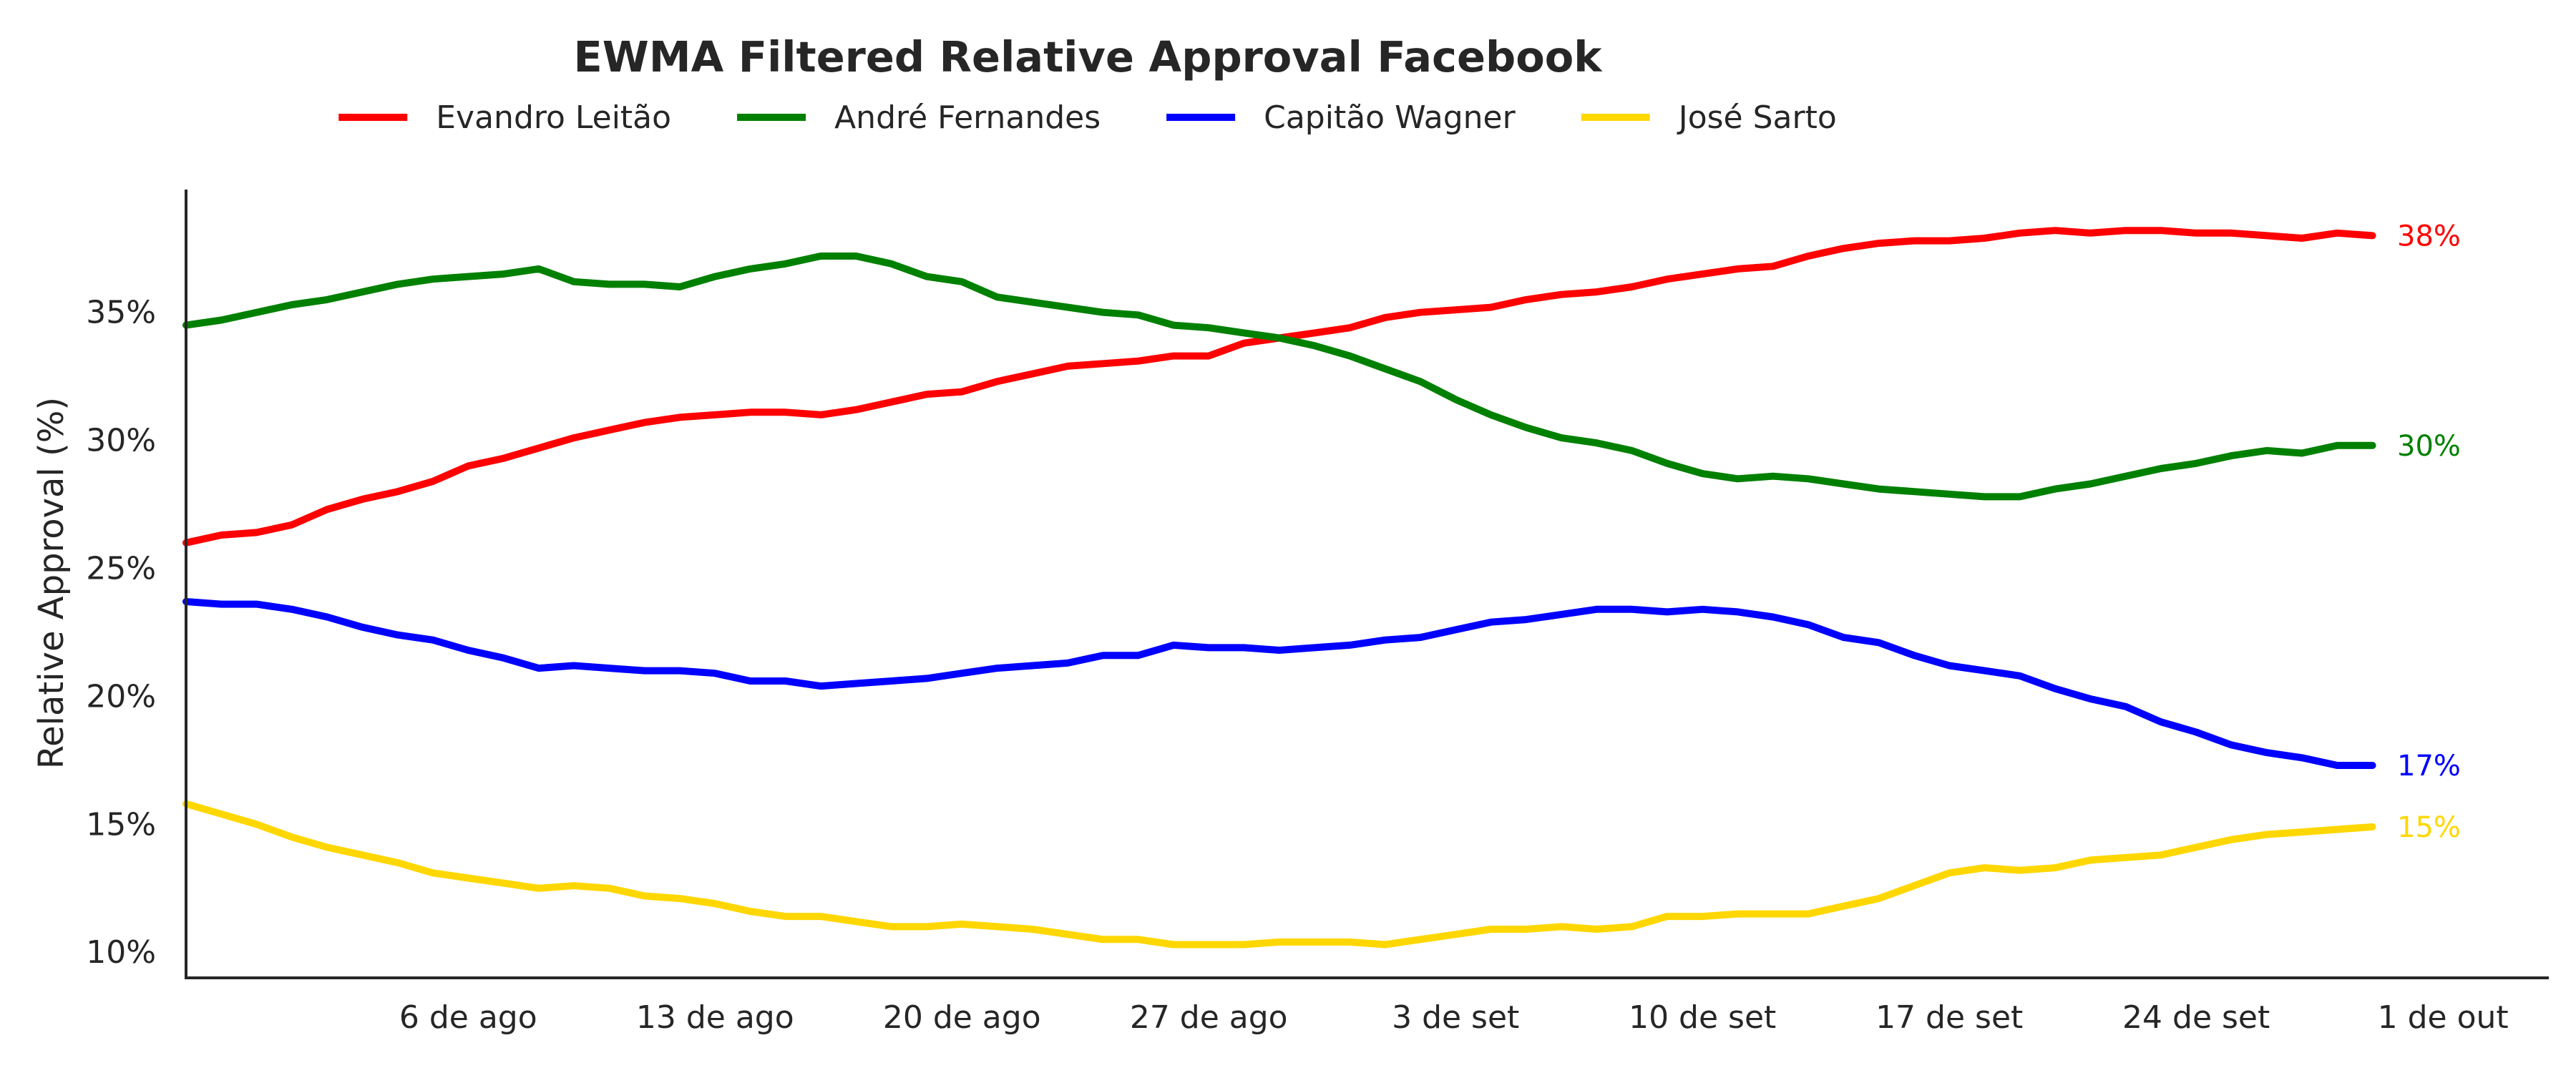 The height and width of the screenshot is (1073, 2576). What do you see at coordinates (1390, 117) in the screenshot?
I see `legend-label: Capitão Wagner` at bounding box center [1390, 117].